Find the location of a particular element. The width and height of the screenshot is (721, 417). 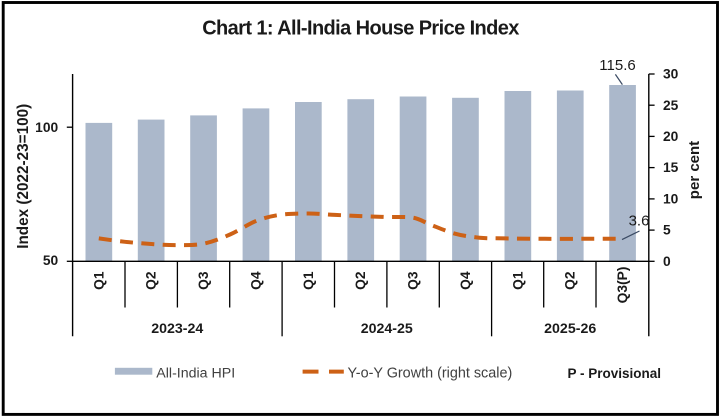

svg-text: 3.6 is located at coordinates (639, 220).